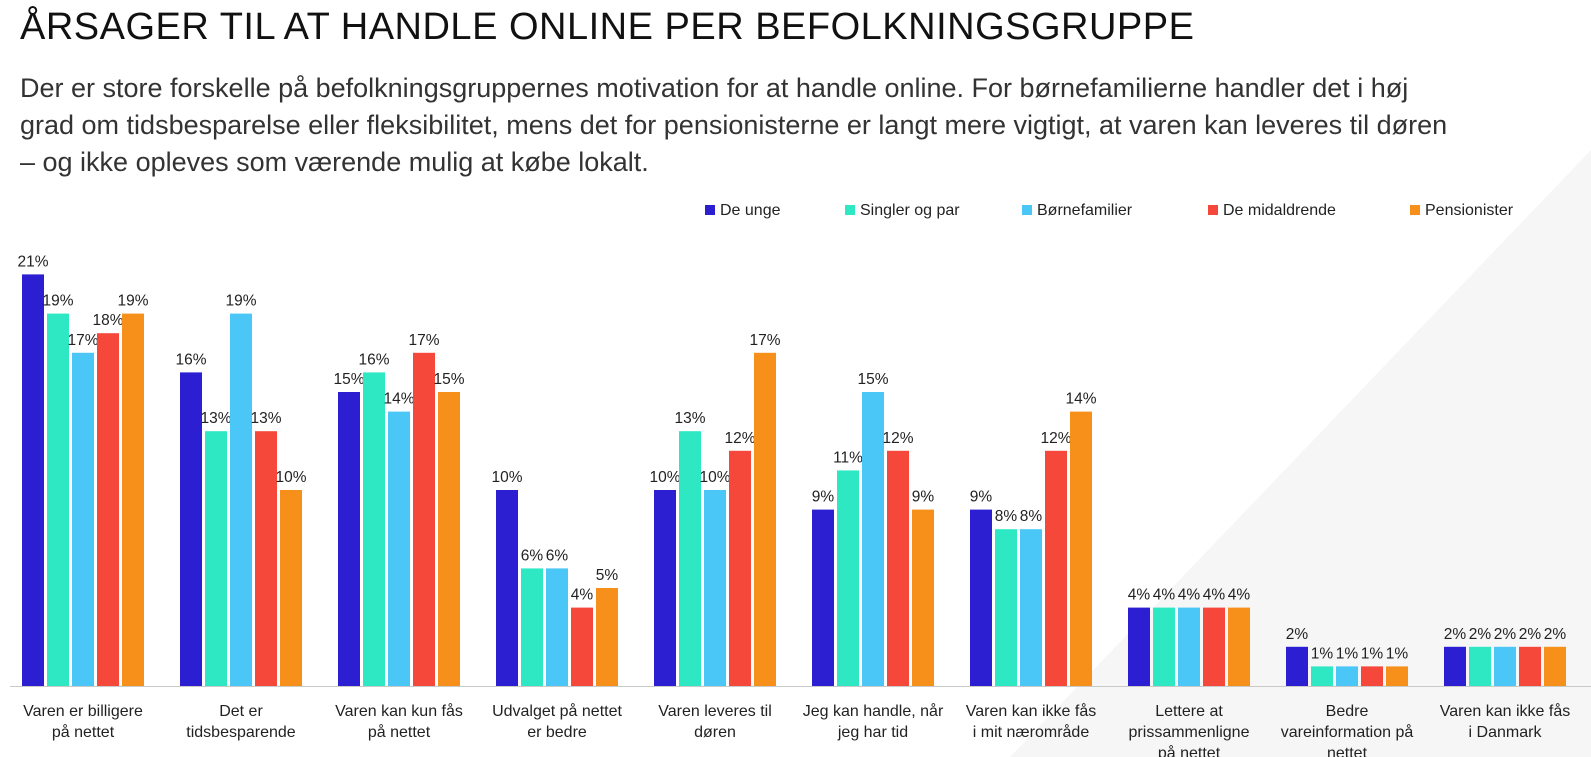 The image size is (1591, 757). I want to click on x-tick-label: i Danmark, so click(1506, 732).